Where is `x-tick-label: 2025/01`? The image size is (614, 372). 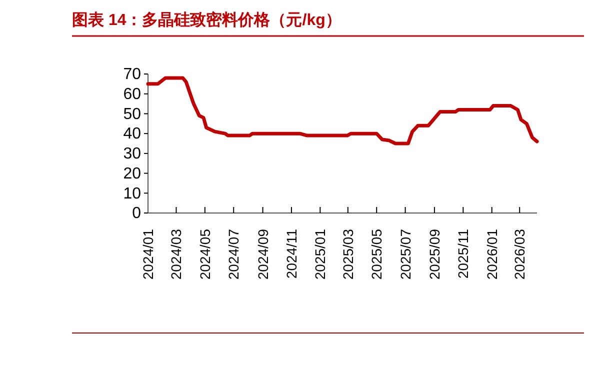
x-tick-label: 2025/01 is located at coordinates (320, 254).